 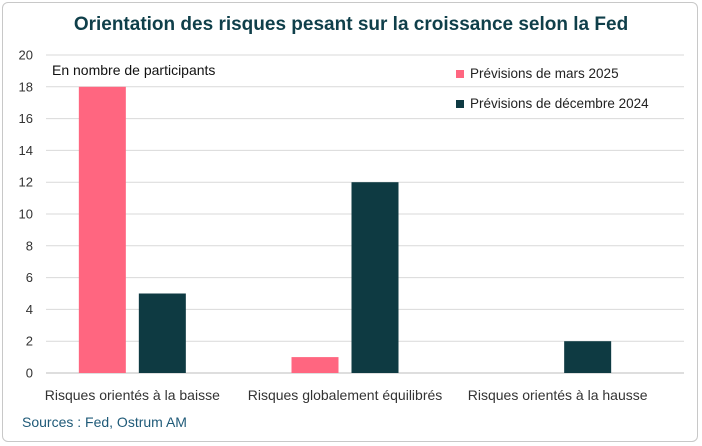 What do you see at coordinates (132, 395) in the screenshot?
I see `x-tick-label: Risques orientés à la baisse` at bounding box center [132, 395].